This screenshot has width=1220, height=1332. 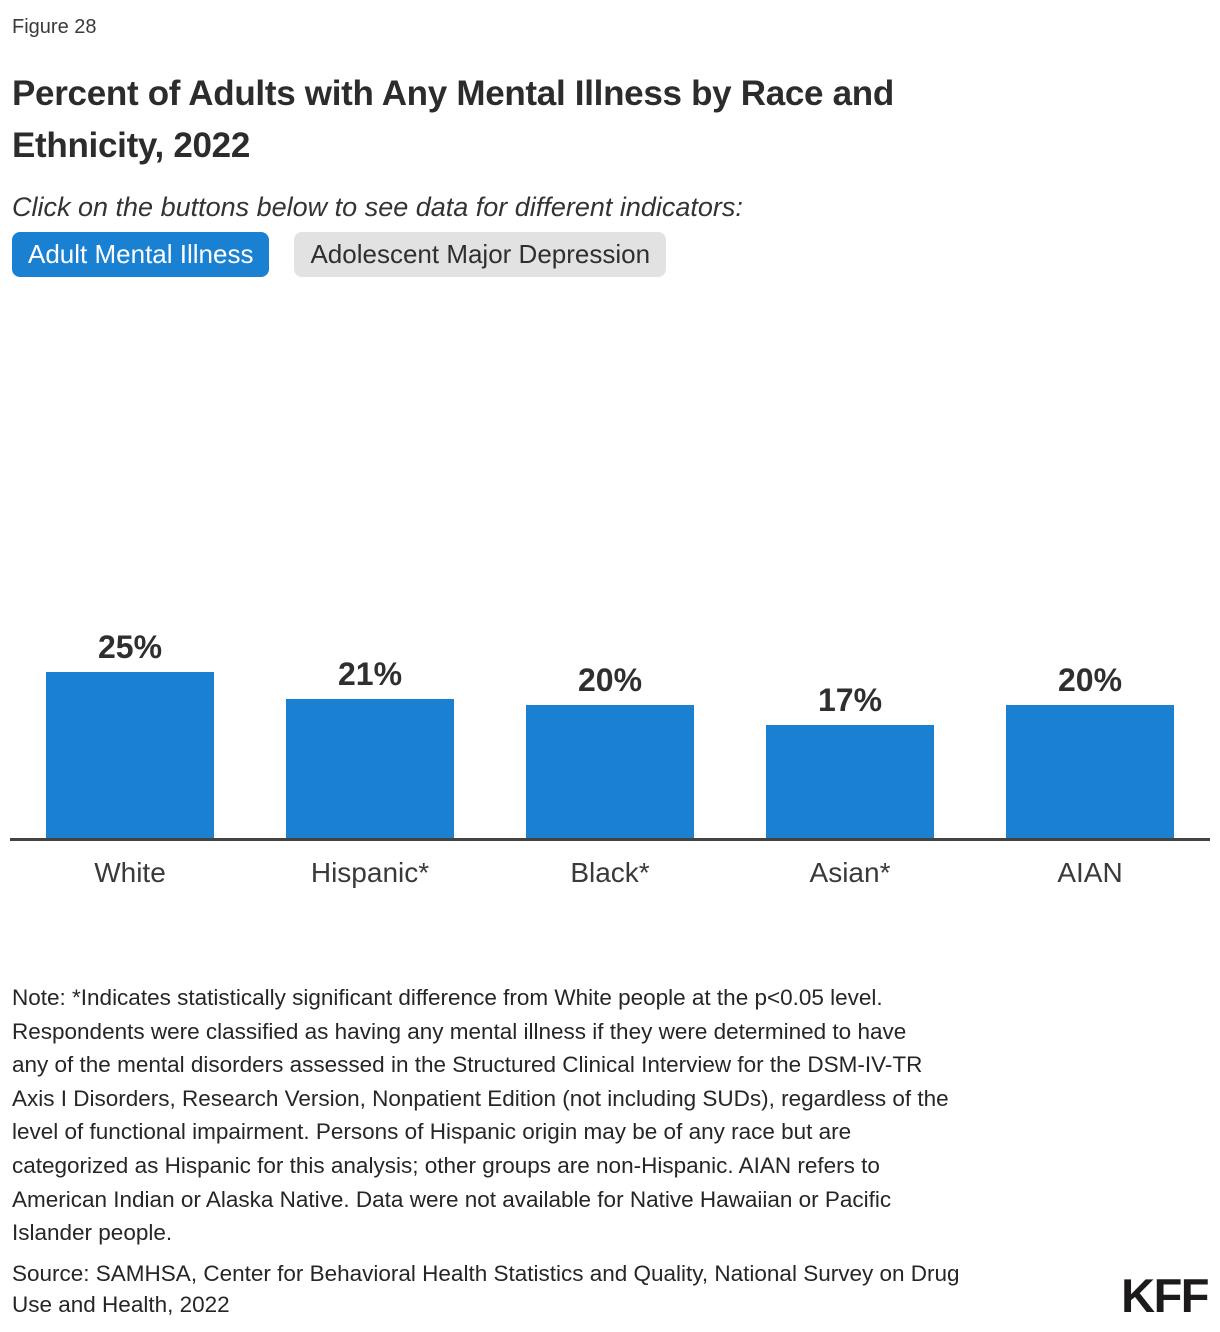 I want to click on bar-column-white: 25%, so click(x=130, y=734).